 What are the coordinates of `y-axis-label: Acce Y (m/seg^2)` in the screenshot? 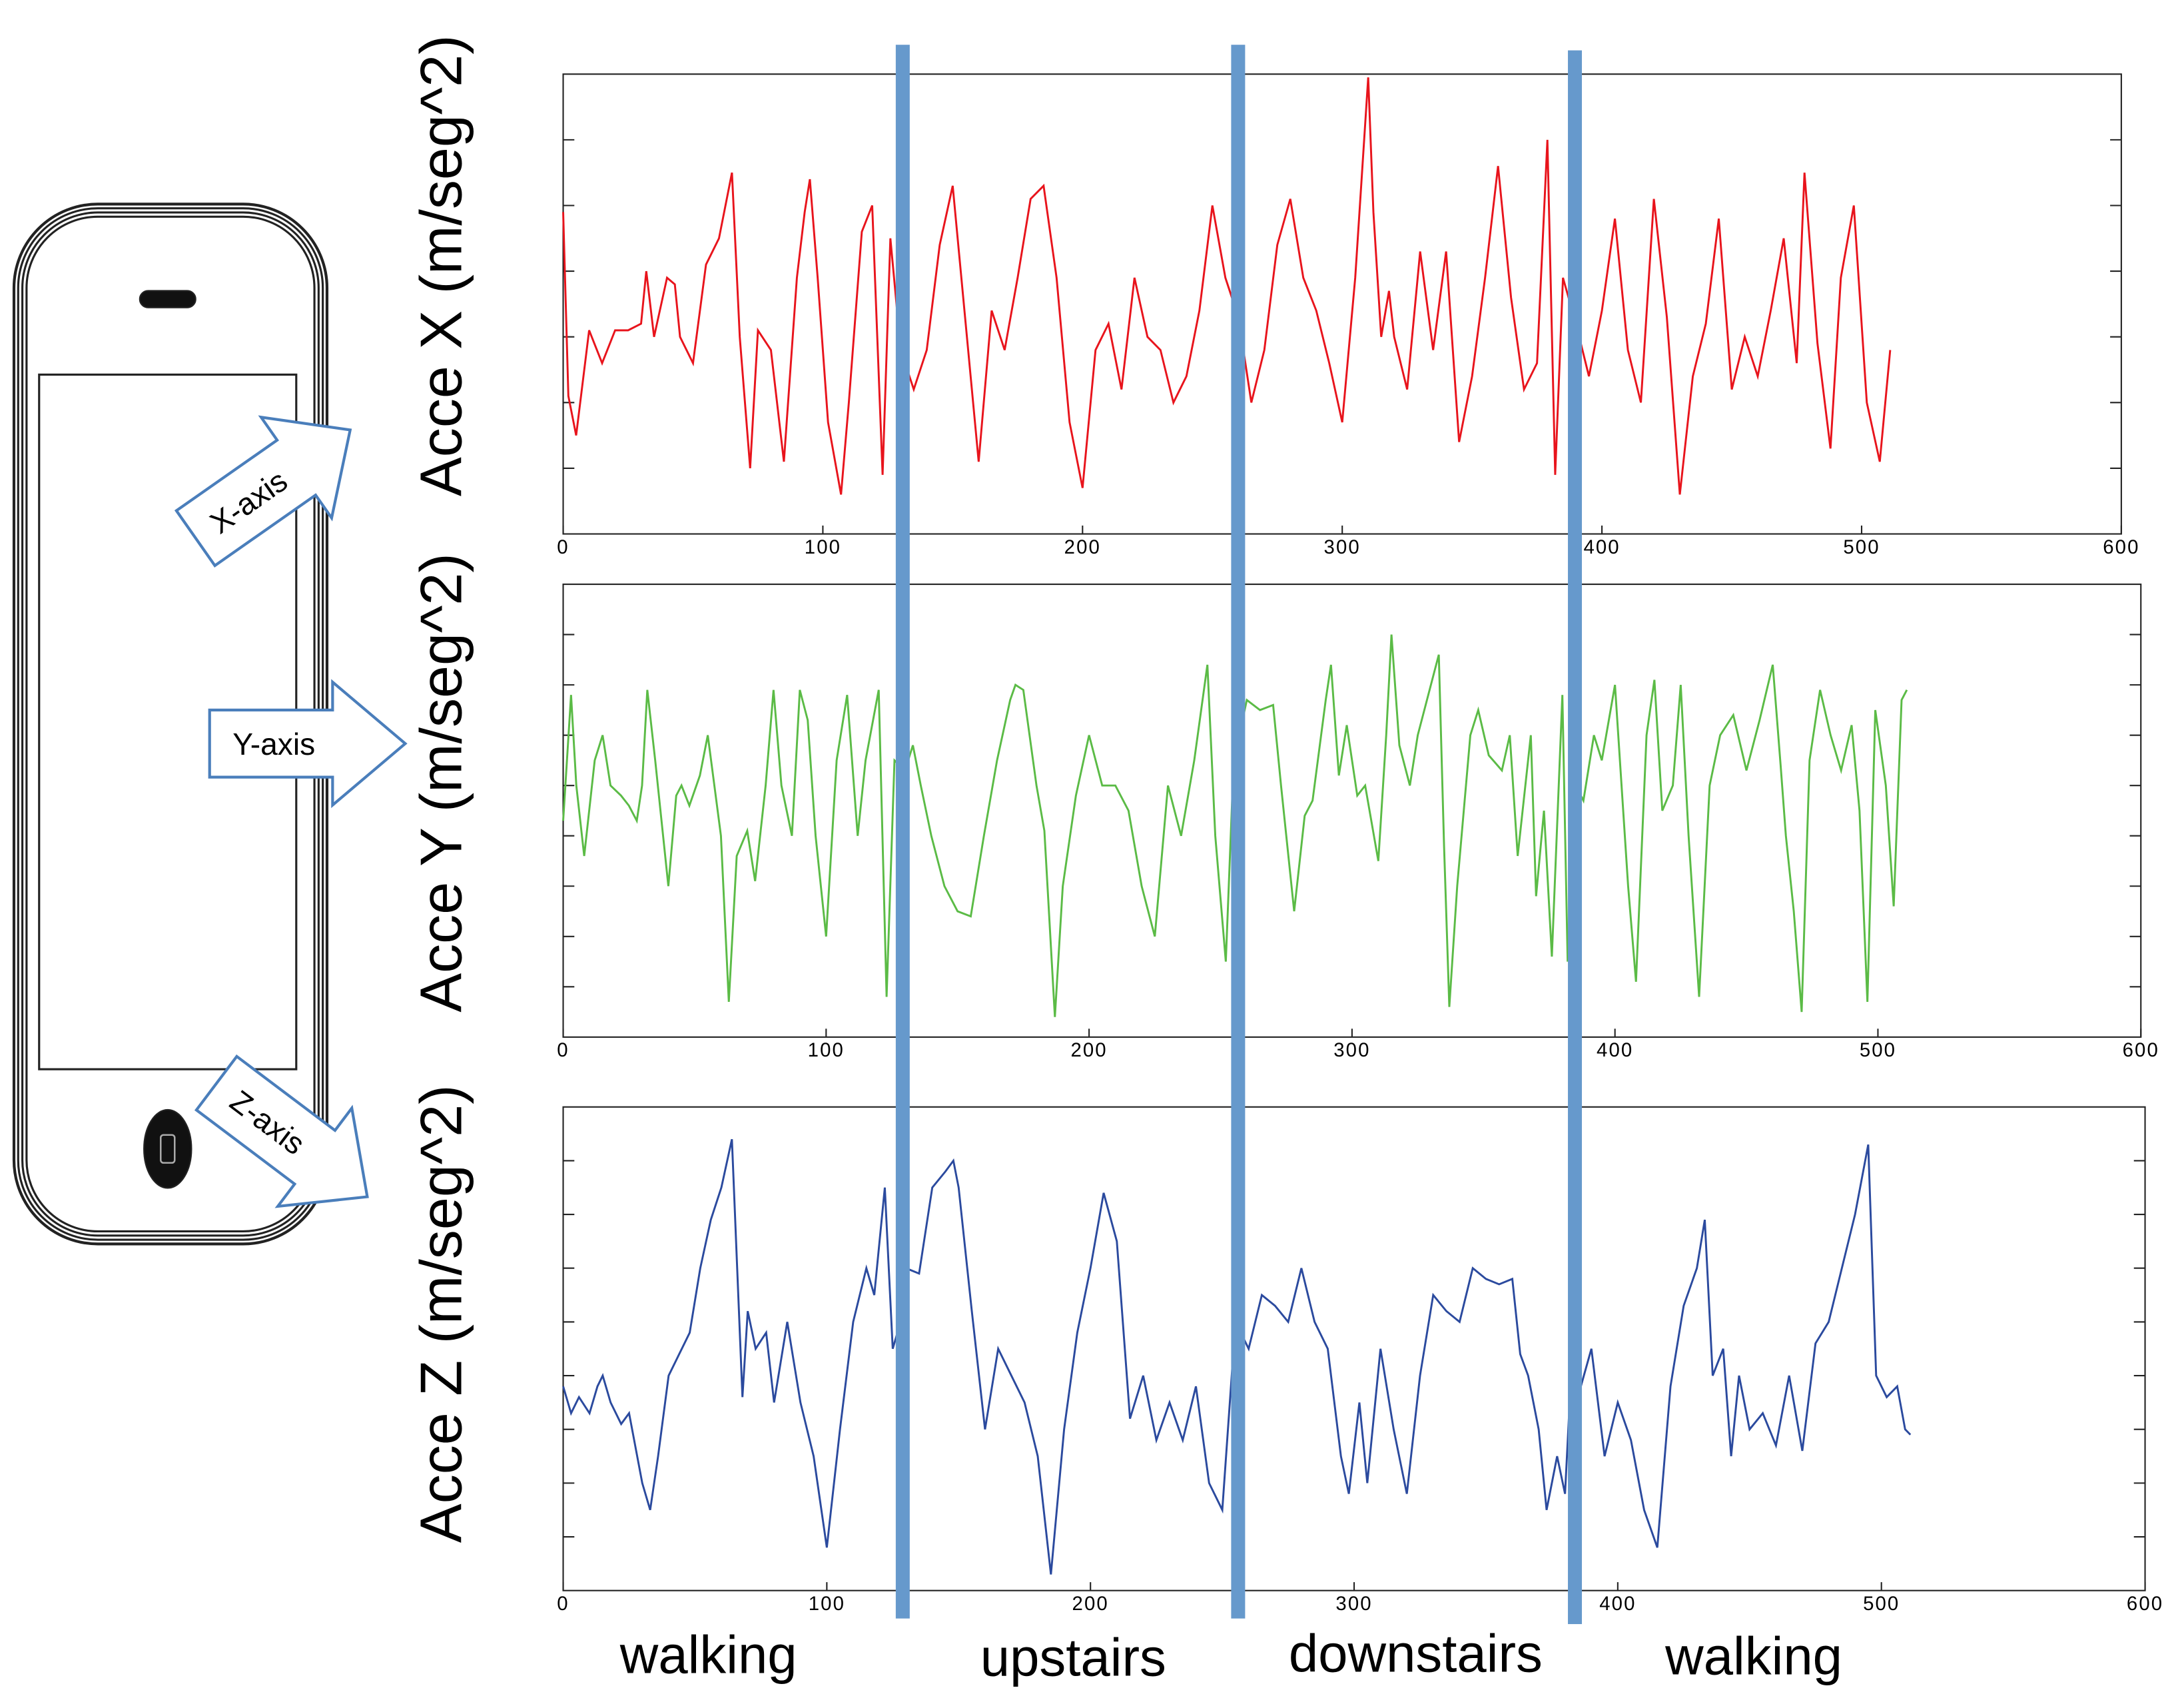 It's located at (441, 782).